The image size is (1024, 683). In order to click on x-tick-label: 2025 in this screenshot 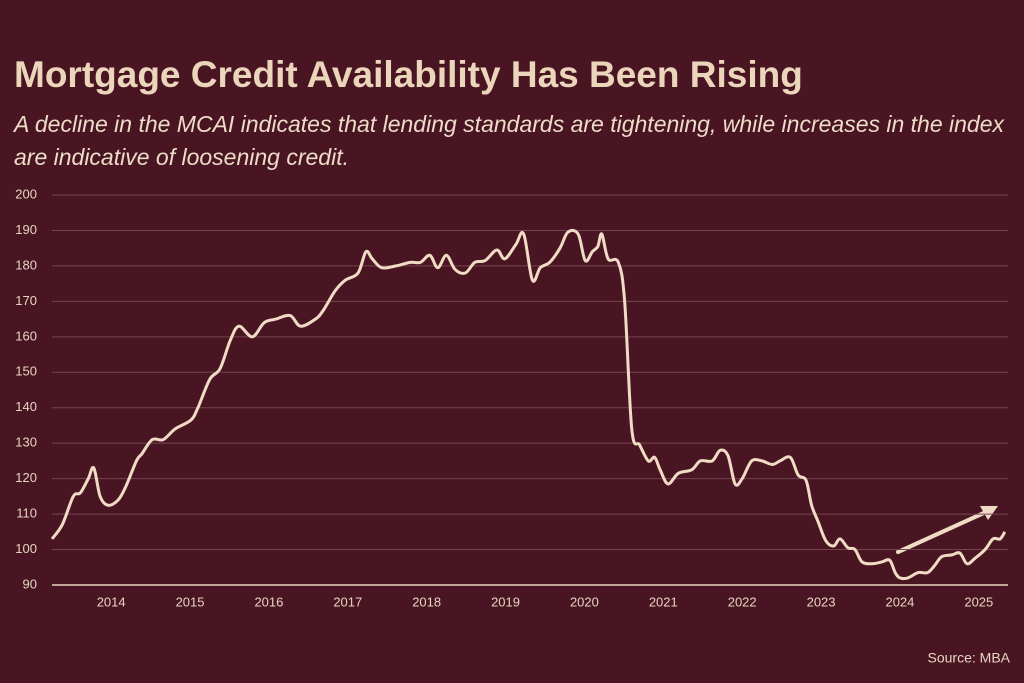, I will do `click(978, 601)`.